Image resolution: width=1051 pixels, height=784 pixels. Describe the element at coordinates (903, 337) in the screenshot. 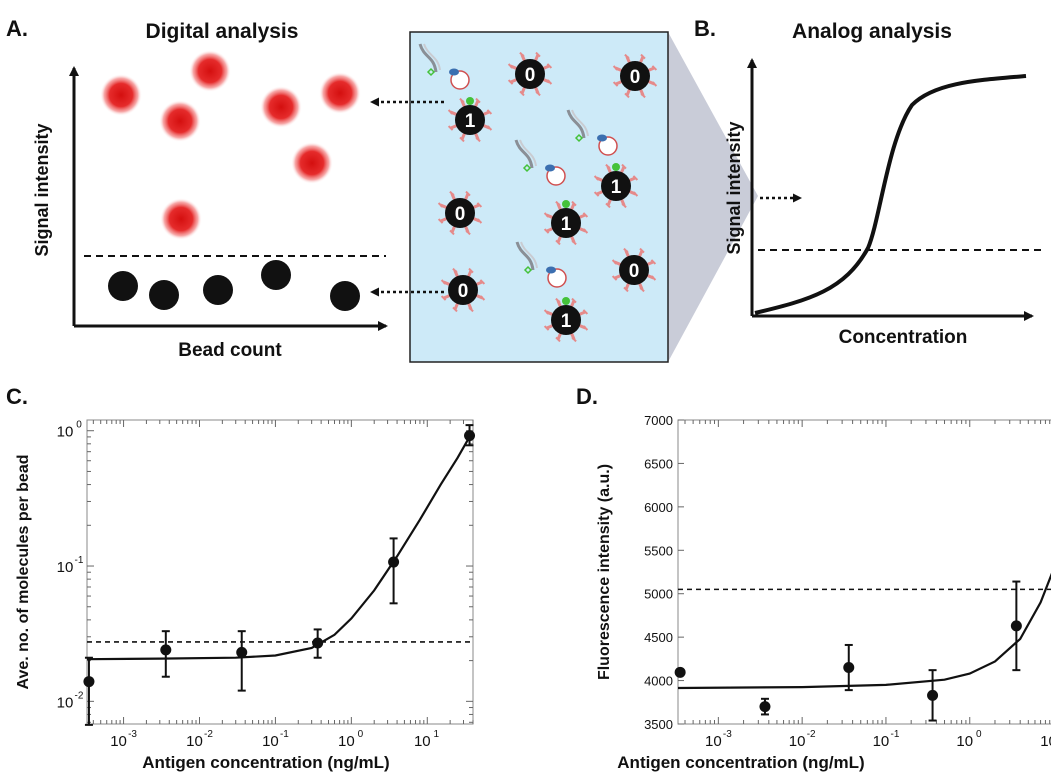

I see `analog-xlabel: Concentration` at that location.